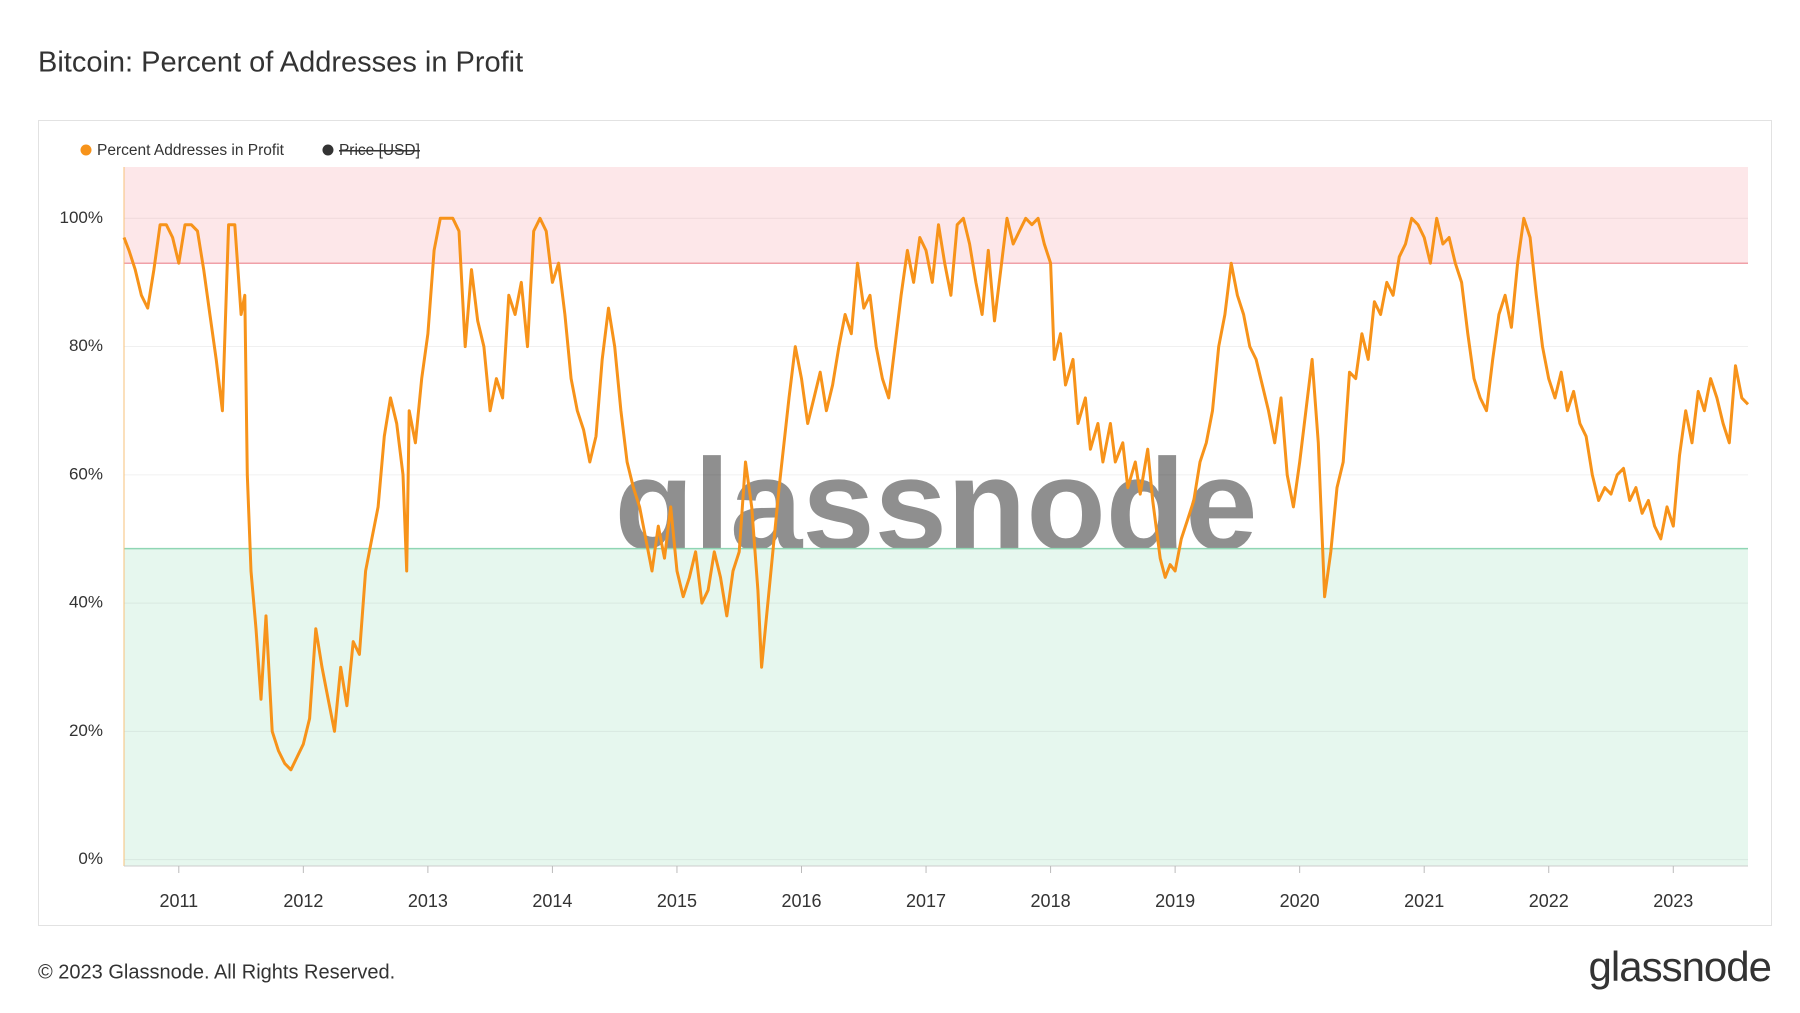 This screenshot has height=1013, width=1800. Describe the element at coordinates (428, 901) in the screenshot. I see `x-tick-label: 2013` at that location.